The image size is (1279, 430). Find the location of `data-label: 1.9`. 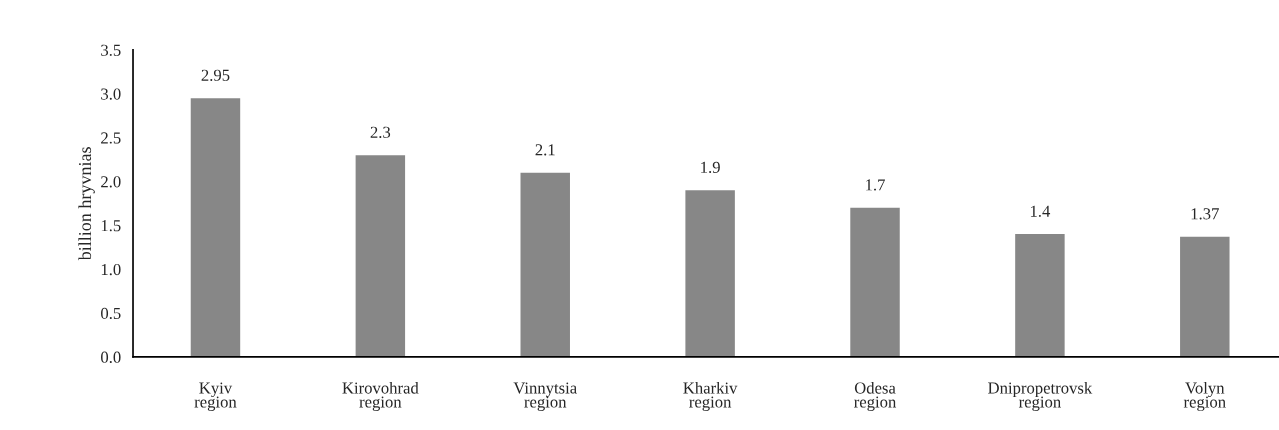

data-label: 1.9 is located at coordinates (710, 167).